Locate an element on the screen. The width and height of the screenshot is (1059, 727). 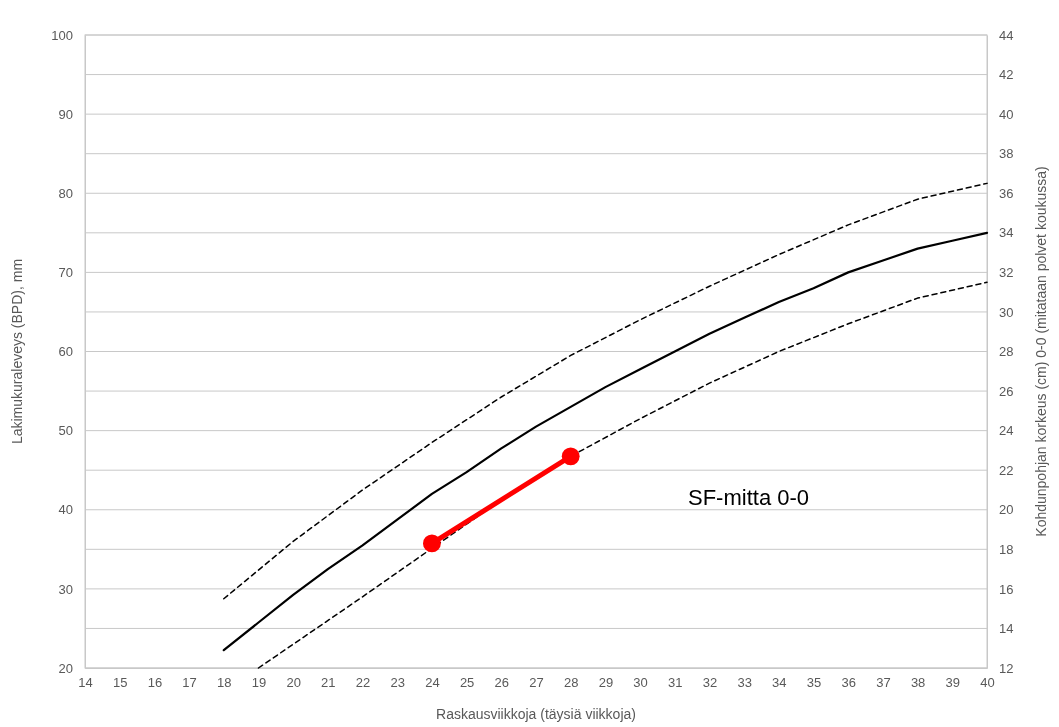
y2-tick-label: 32 is located at coordinates (1006, 273).